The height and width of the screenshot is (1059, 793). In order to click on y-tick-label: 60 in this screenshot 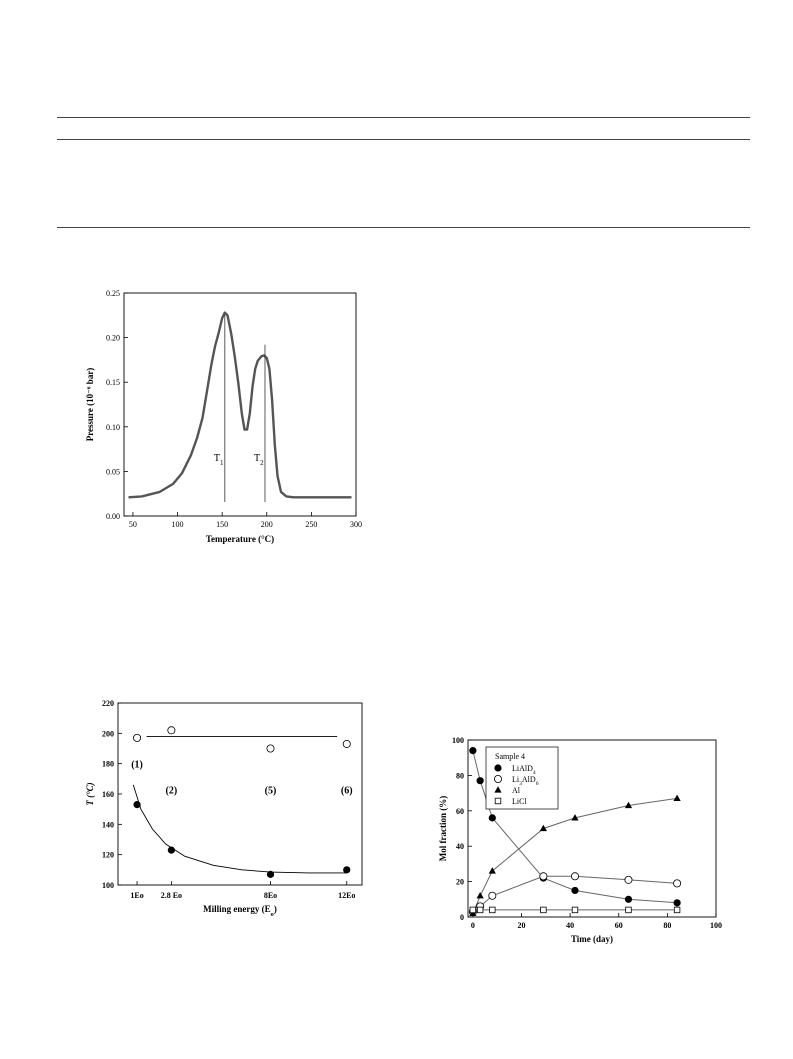, I will do `click(460, 811)`.